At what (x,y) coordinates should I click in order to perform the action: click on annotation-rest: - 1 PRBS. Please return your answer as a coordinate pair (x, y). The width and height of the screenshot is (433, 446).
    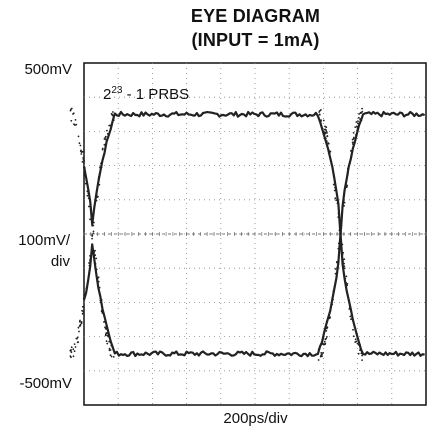
    Looking at the image, I should click on (156, 94).